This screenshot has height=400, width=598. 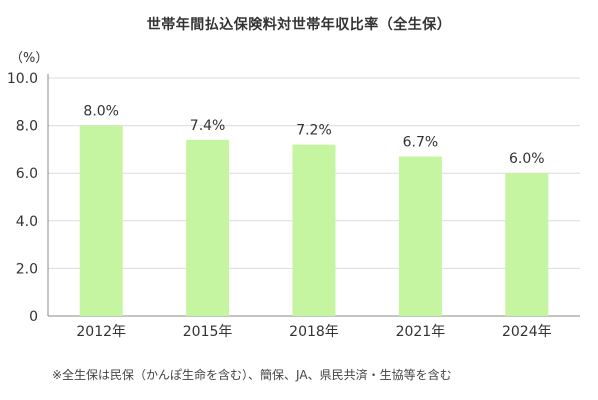 What do you see at coordinates (22, 79) in the screenshot?
I see `y-tick-label: 10.0` at bounding box center [22, 79].